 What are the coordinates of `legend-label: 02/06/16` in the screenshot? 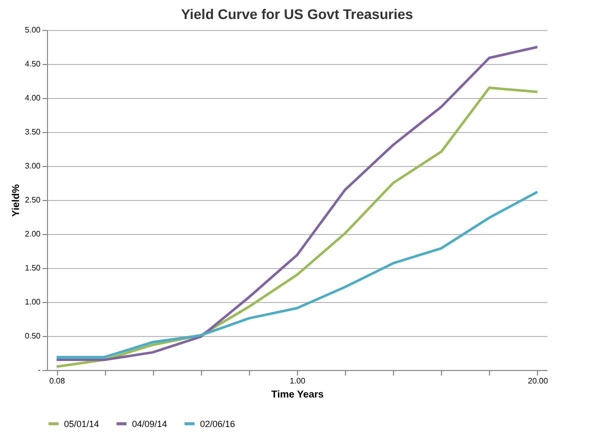 It's located at (218, 423).